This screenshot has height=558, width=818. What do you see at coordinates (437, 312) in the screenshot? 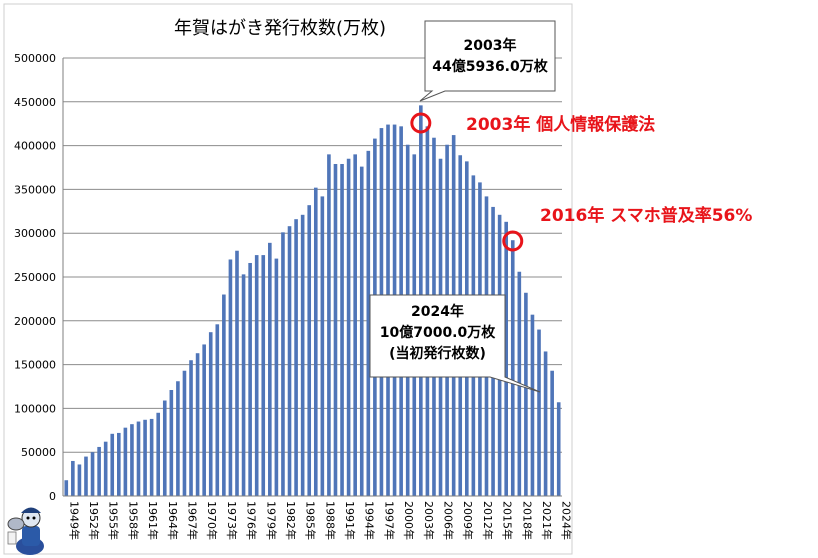
I see `latest-callout-year: 2024年` at bounding box center [437, 312].